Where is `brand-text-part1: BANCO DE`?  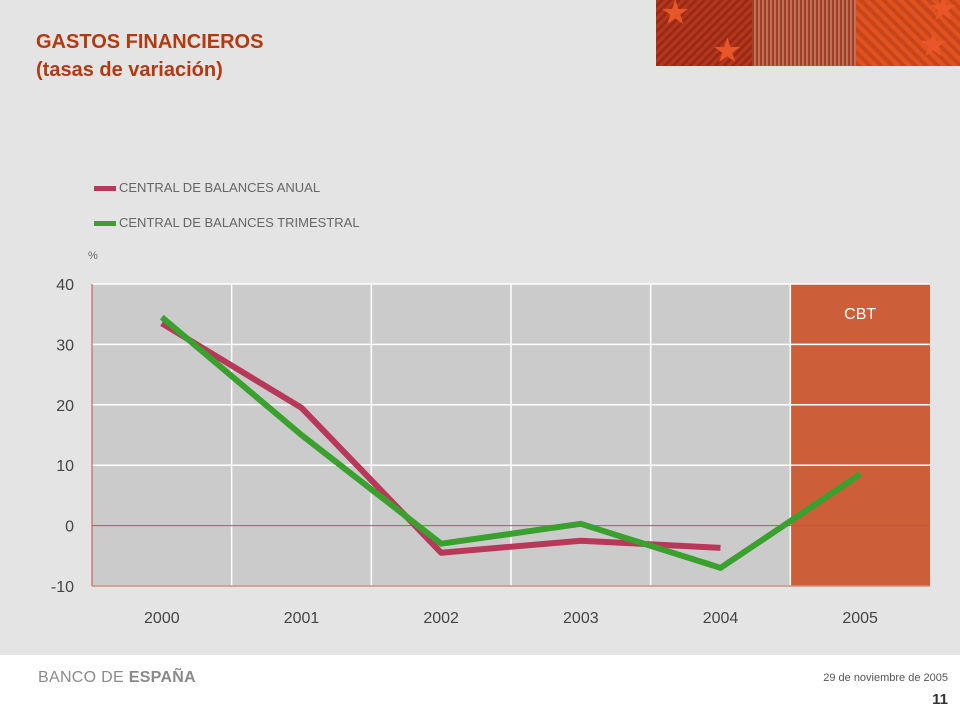 brand-text-part1: BANCO DE is located at coordinates (83, 677).